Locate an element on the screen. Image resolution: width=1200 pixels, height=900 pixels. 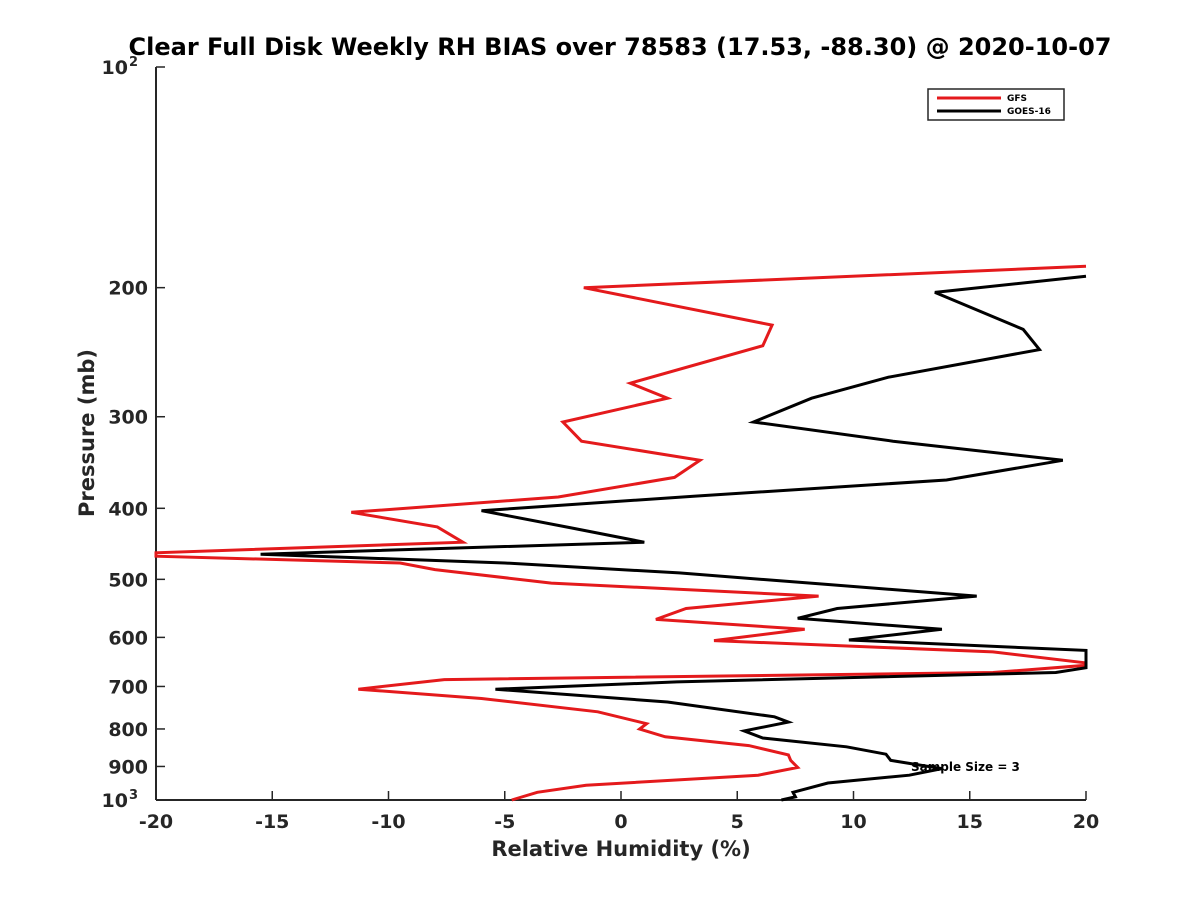
legend-box is located at coordinates (996, 104).